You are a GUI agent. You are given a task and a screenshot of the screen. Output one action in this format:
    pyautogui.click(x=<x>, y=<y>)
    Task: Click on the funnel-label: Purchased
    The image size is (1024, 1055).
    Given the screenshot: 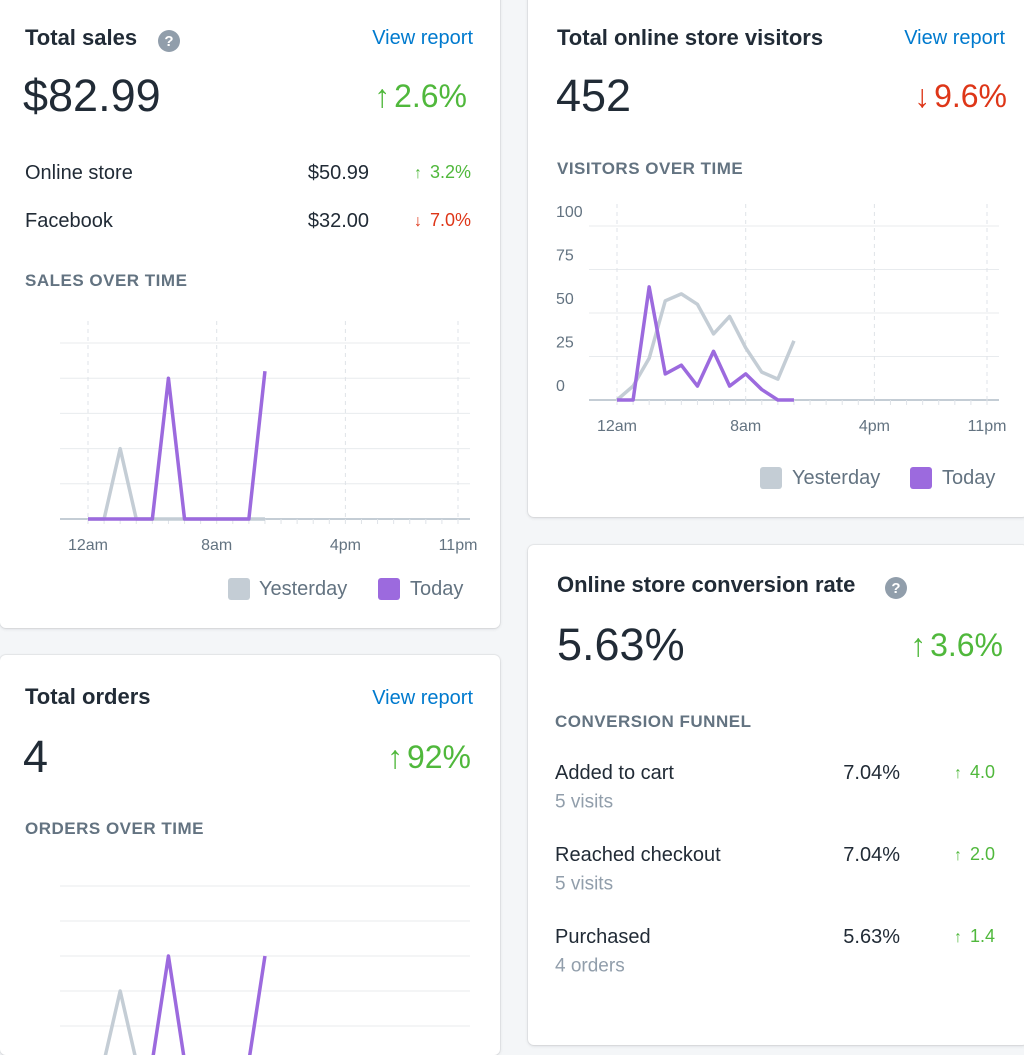 What is the action you would take?
    pyautogui.click(x=603, y=937)
    